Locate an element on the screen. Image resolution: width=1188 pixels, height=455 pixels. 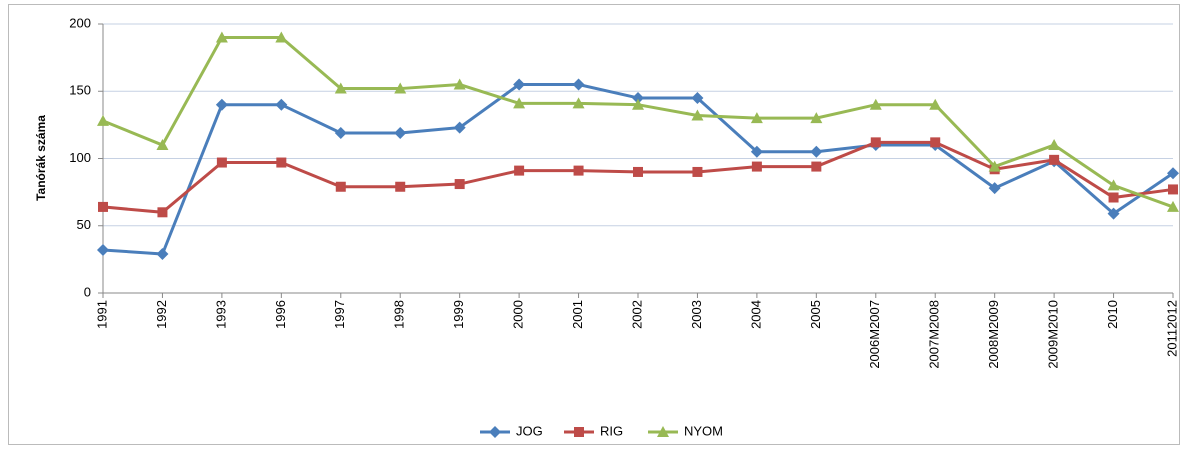
x-tick-label: 1992 is located at coordinates (161, 314).